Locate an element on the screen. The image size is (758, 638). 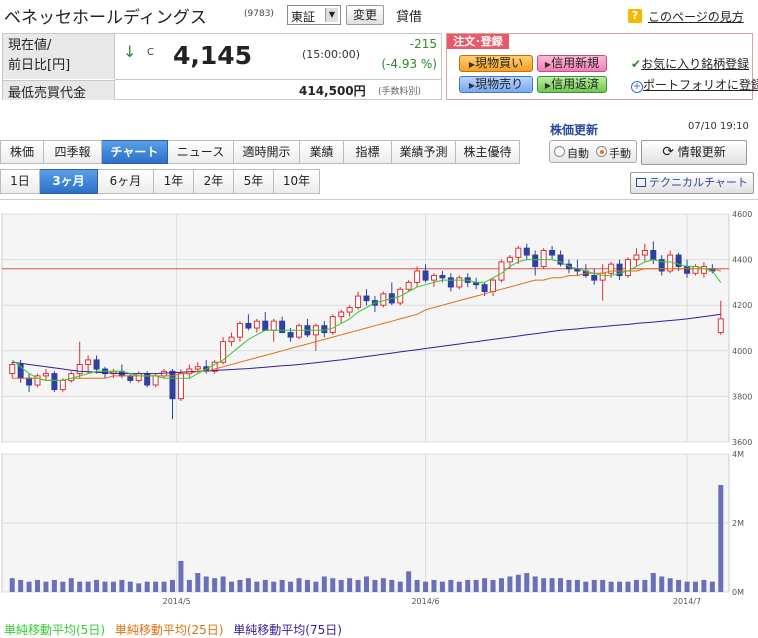
tab-7: 業績予測 is located at coordinates (424, 152).